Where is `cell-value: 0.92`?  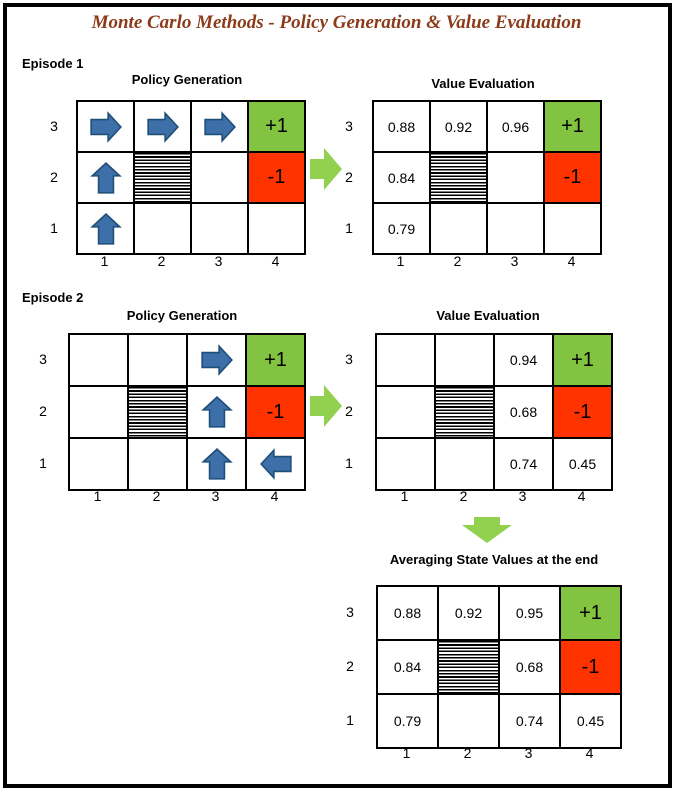
cell-value: 0.92 is located at coordinates (468, 613).